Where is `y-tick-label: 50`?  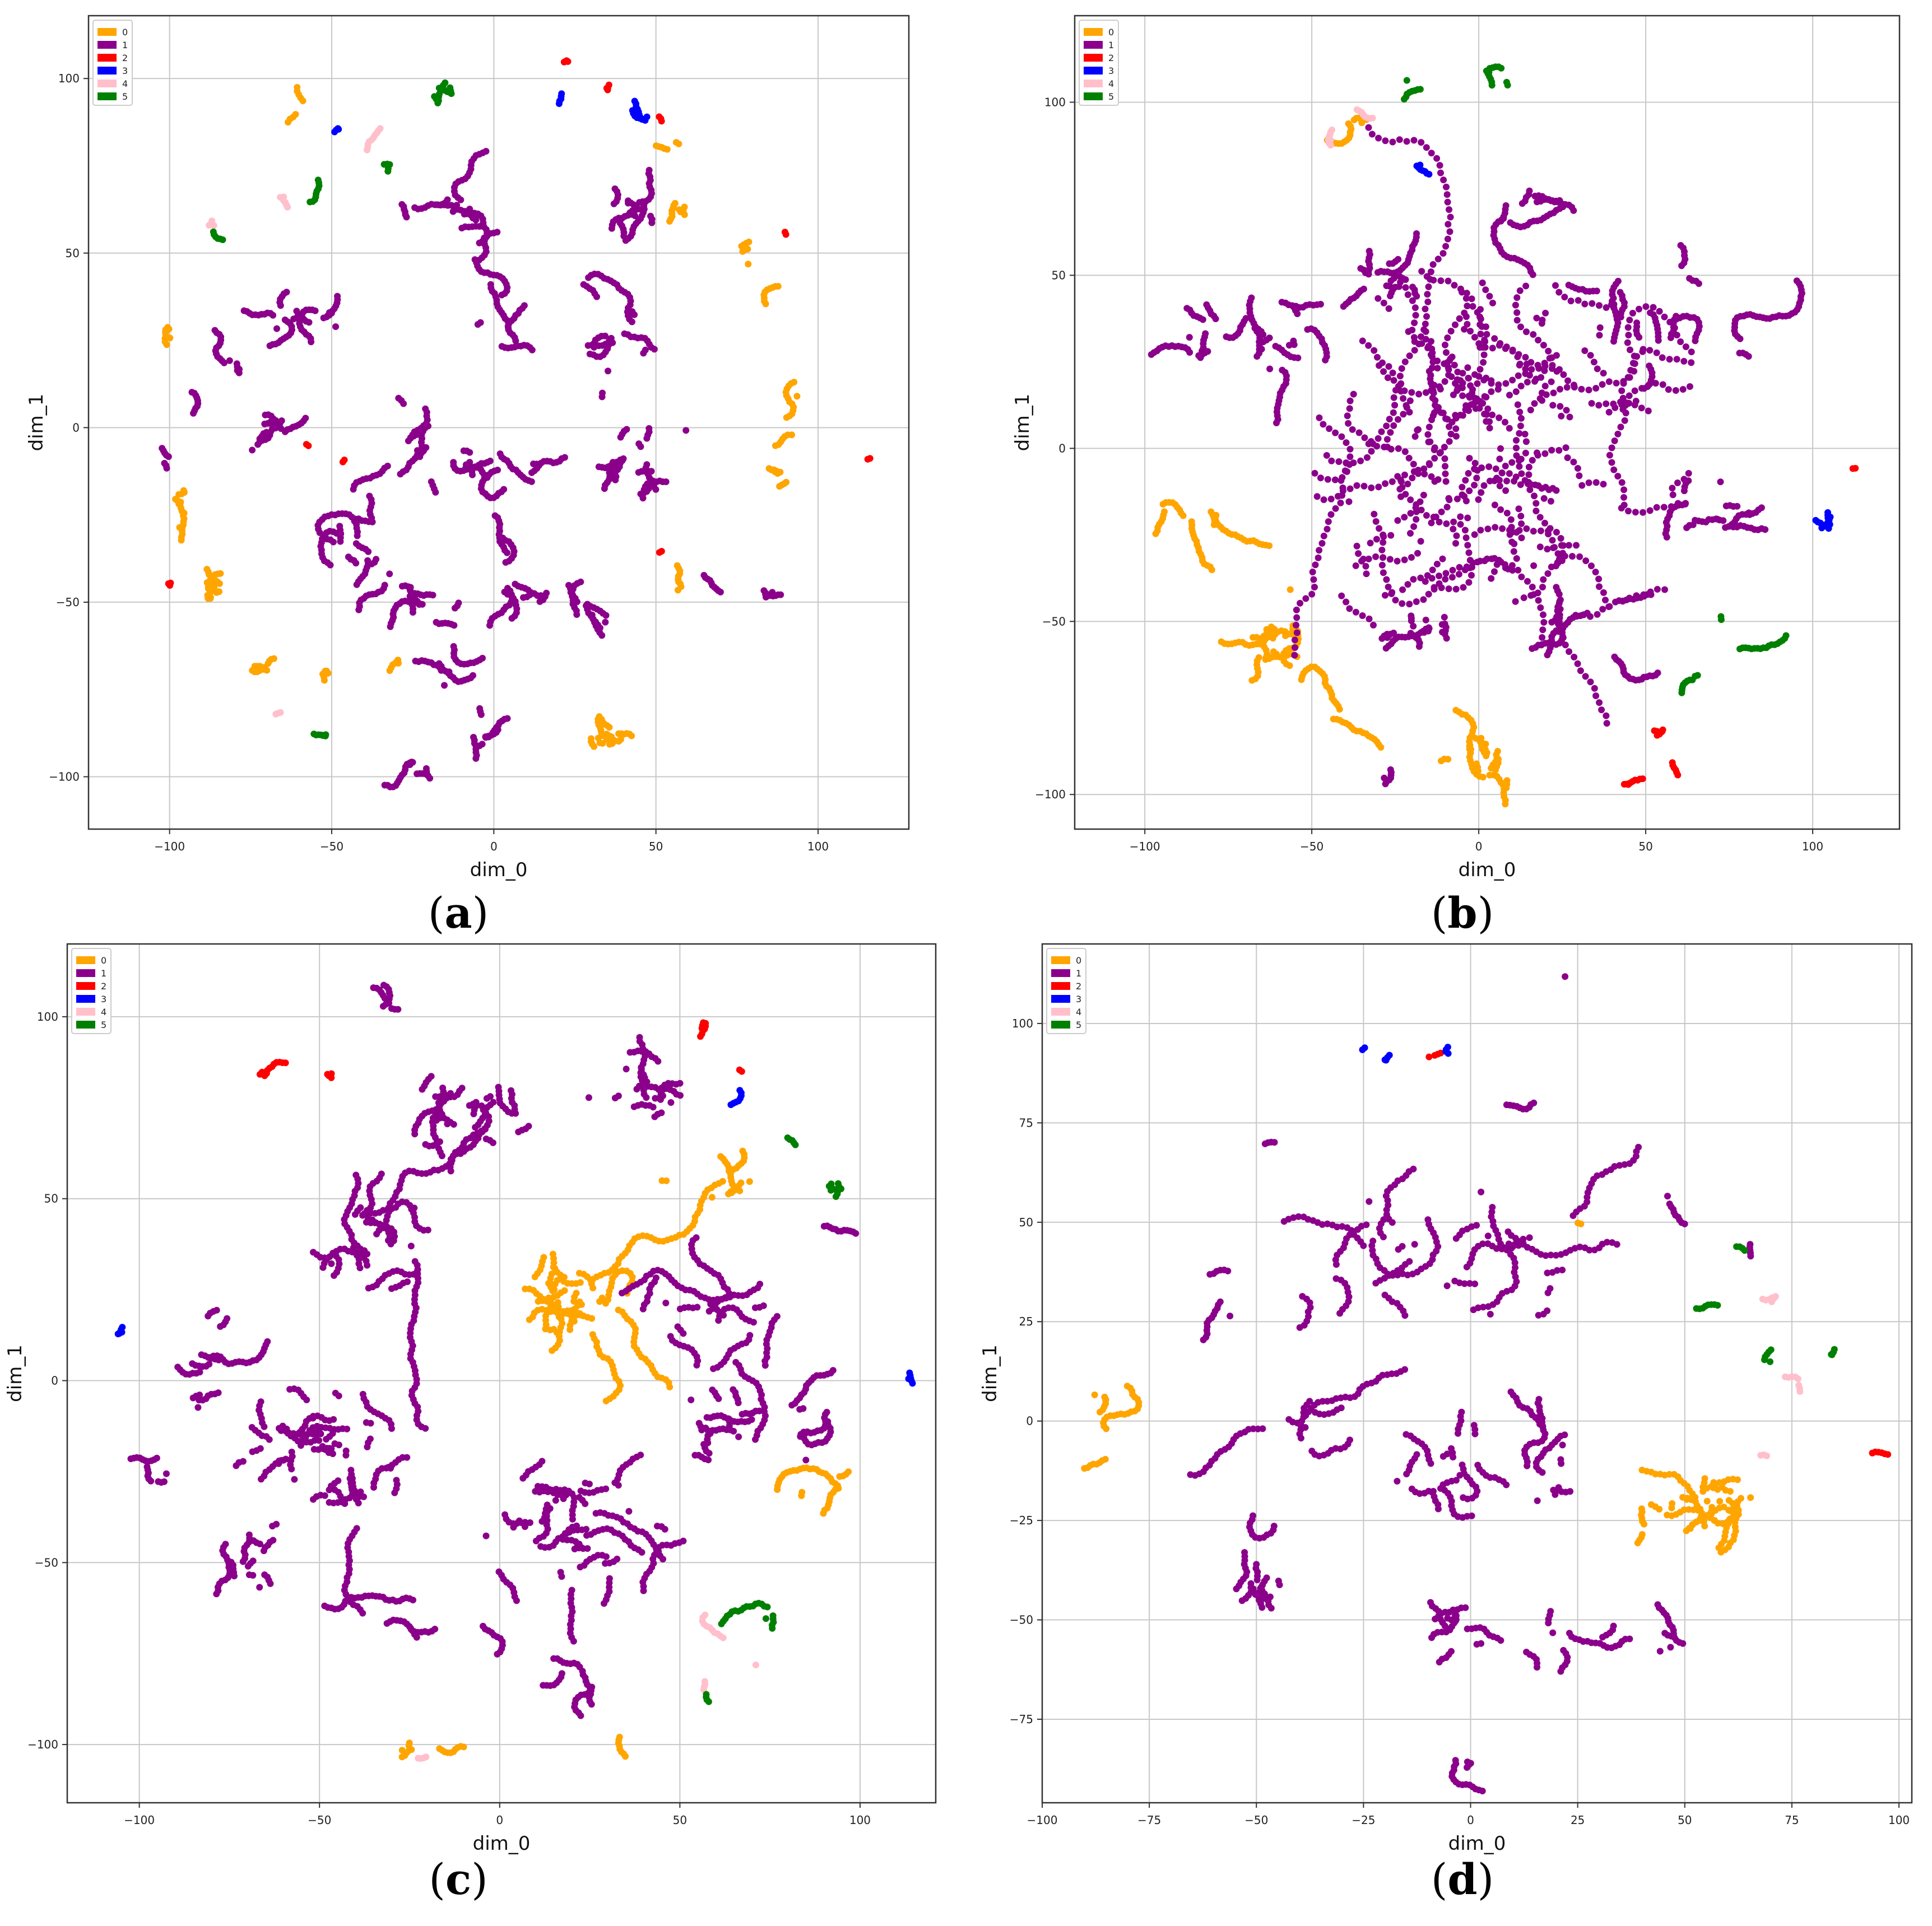
y-tick-label: 50 is located at coordinates (73, 253).